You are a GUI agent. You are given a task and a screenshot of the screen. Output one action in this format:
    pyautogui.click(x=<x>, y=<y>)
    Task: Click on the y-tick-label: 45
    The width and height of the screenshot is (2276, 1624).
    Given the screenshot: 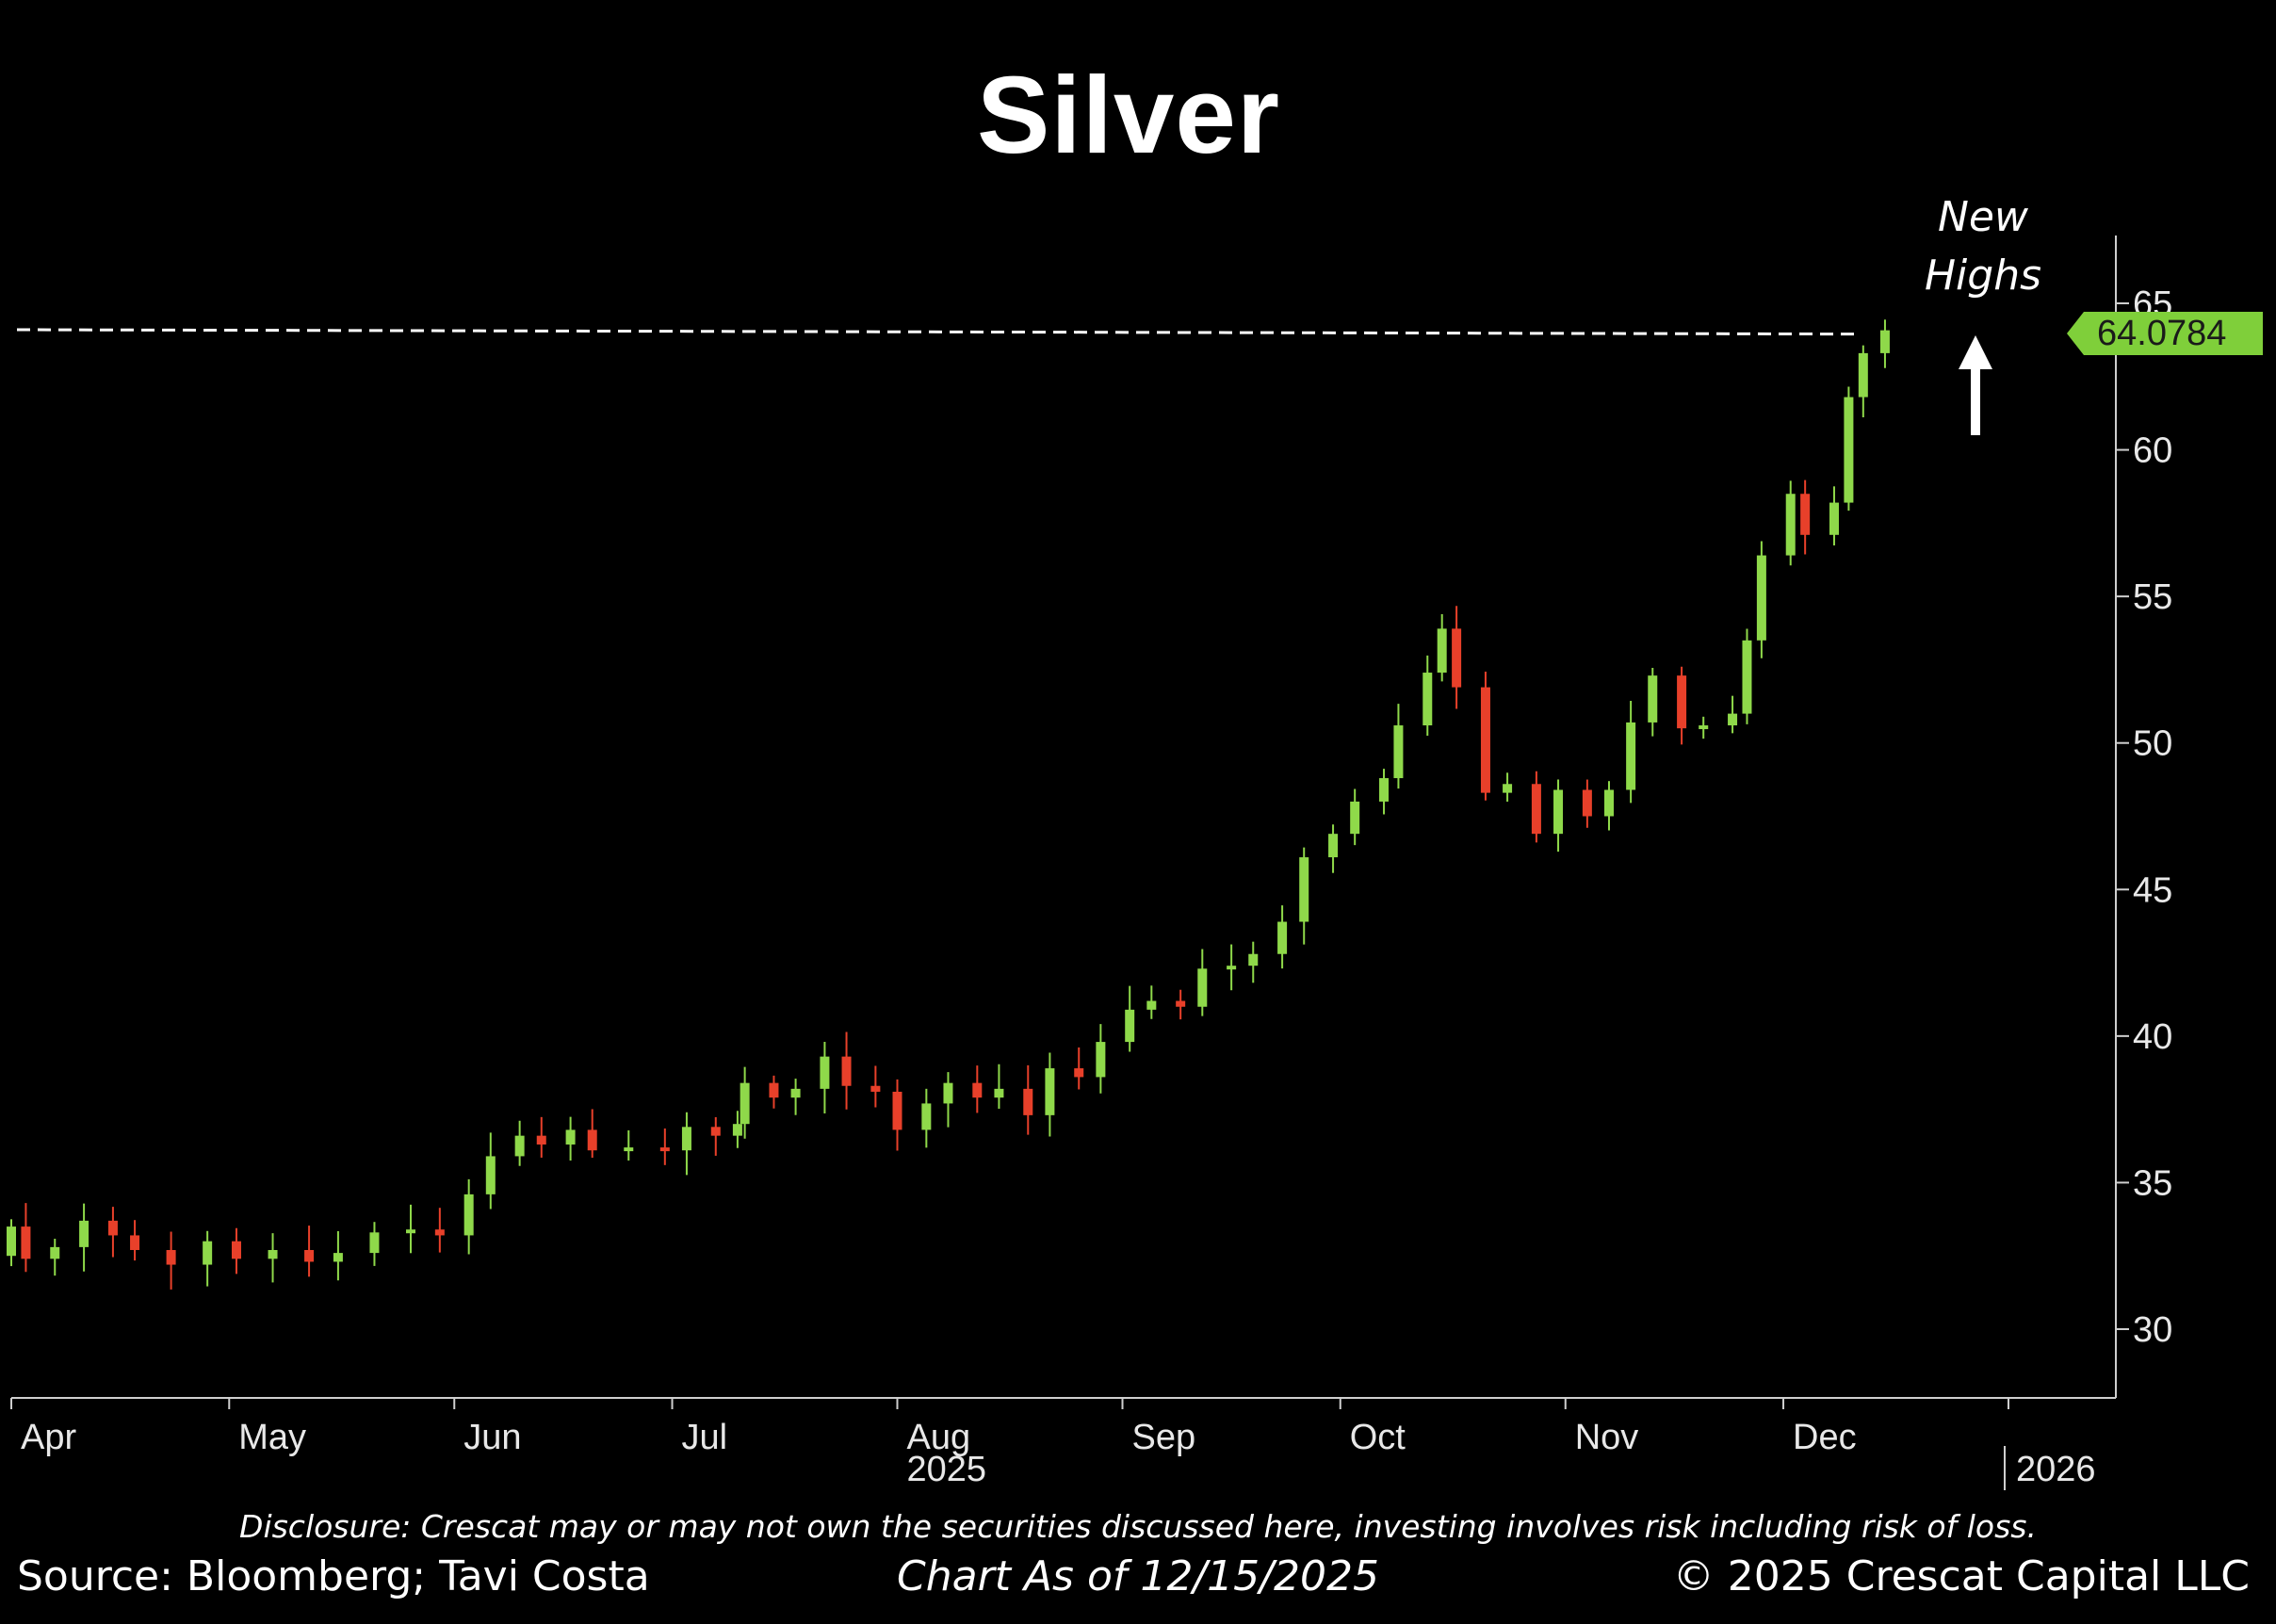 What is the action you would take?
    pyautogui.click(x=2152, y=890)
    